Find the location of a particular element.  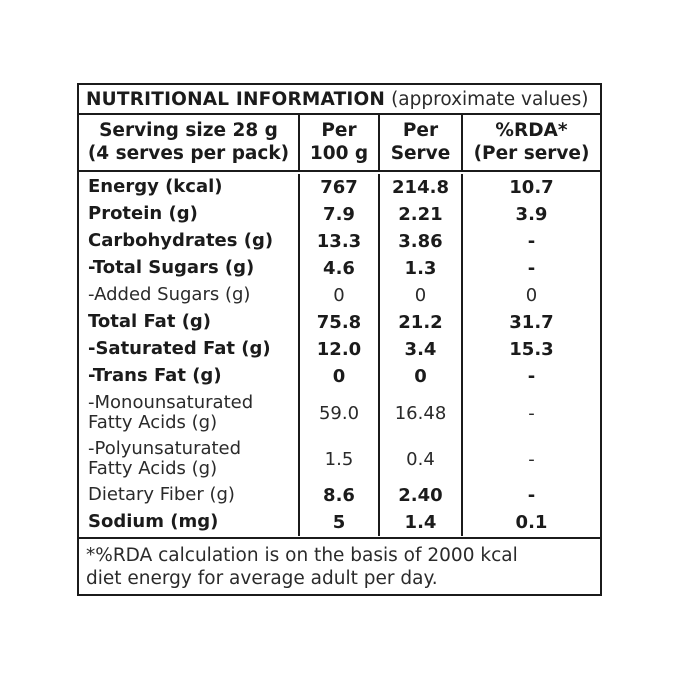

per-100g-value: 8.6 is located at coordinates (338, 495).